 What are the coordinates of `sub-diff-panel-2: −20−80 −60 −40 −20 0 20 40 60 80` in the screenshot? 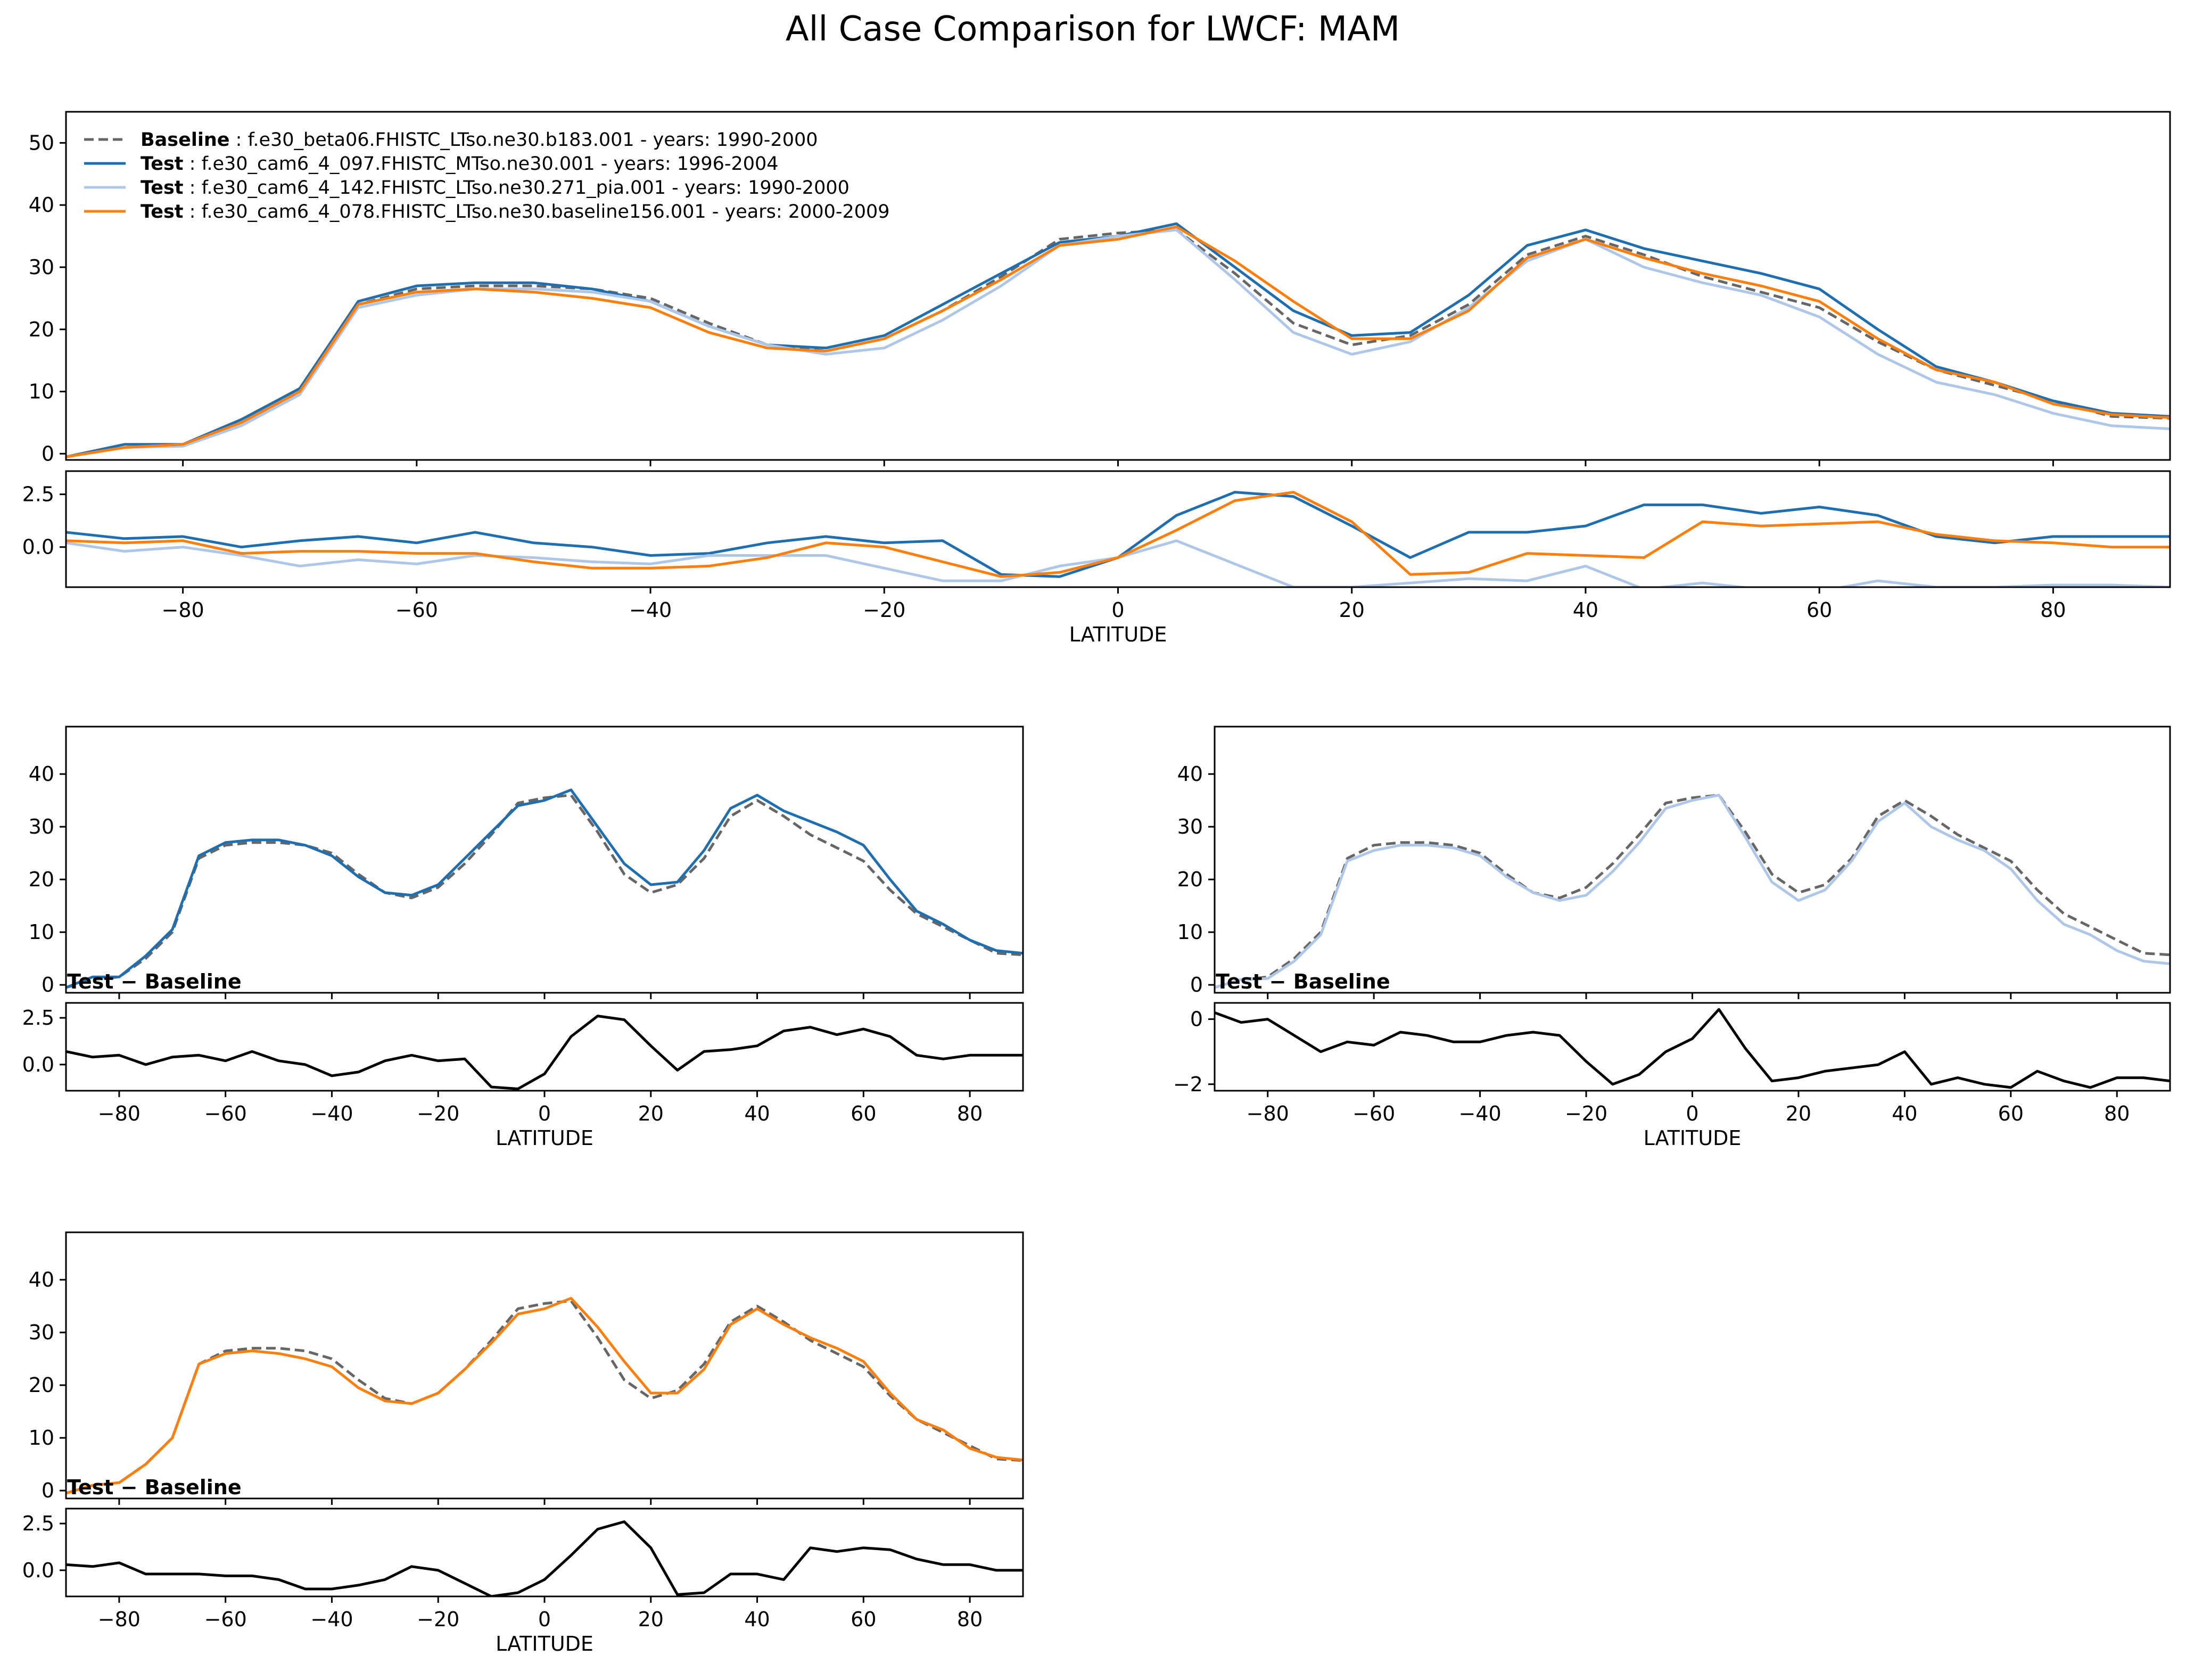 It's located at (1672, 1063).